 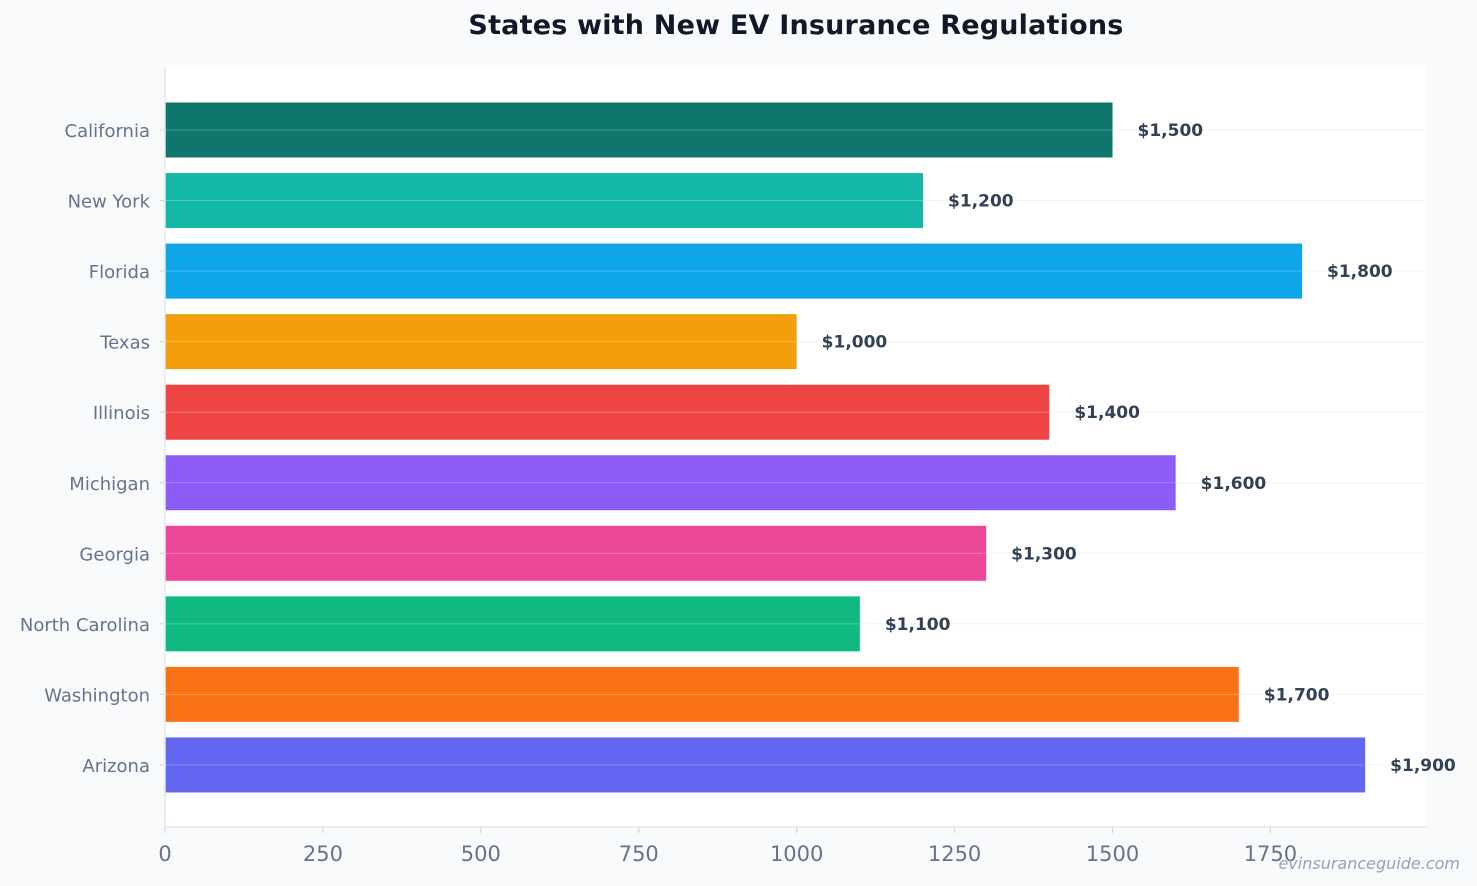 What do you see at coordinates (765, 765) in the screenshot?
I see `bar-arizona` at bounding box center [765, 765].